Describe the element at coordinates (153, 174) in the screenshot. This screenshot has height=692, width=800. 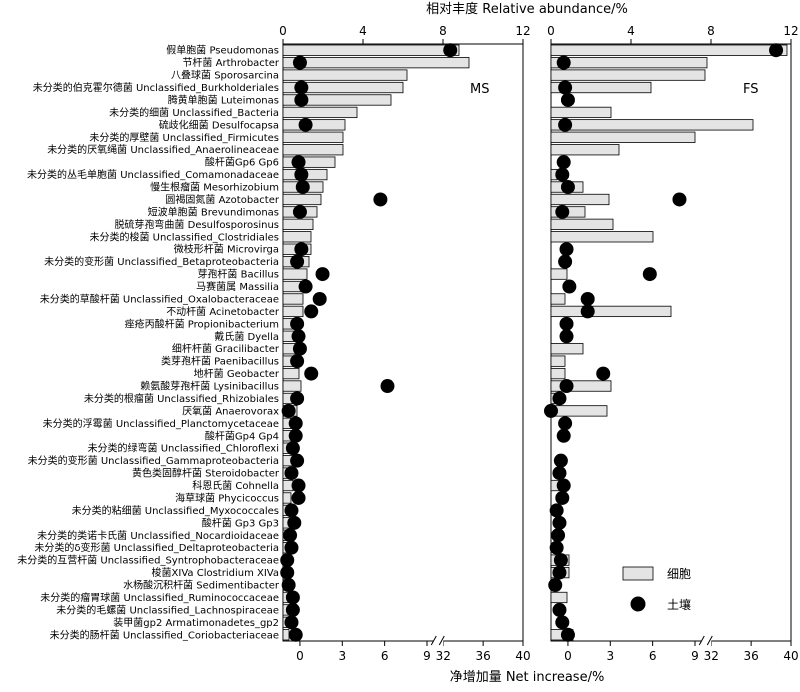
I see `category-label: 未分类的丛毛单胞菌 Unclassified_Comamonadaceae` at that location.